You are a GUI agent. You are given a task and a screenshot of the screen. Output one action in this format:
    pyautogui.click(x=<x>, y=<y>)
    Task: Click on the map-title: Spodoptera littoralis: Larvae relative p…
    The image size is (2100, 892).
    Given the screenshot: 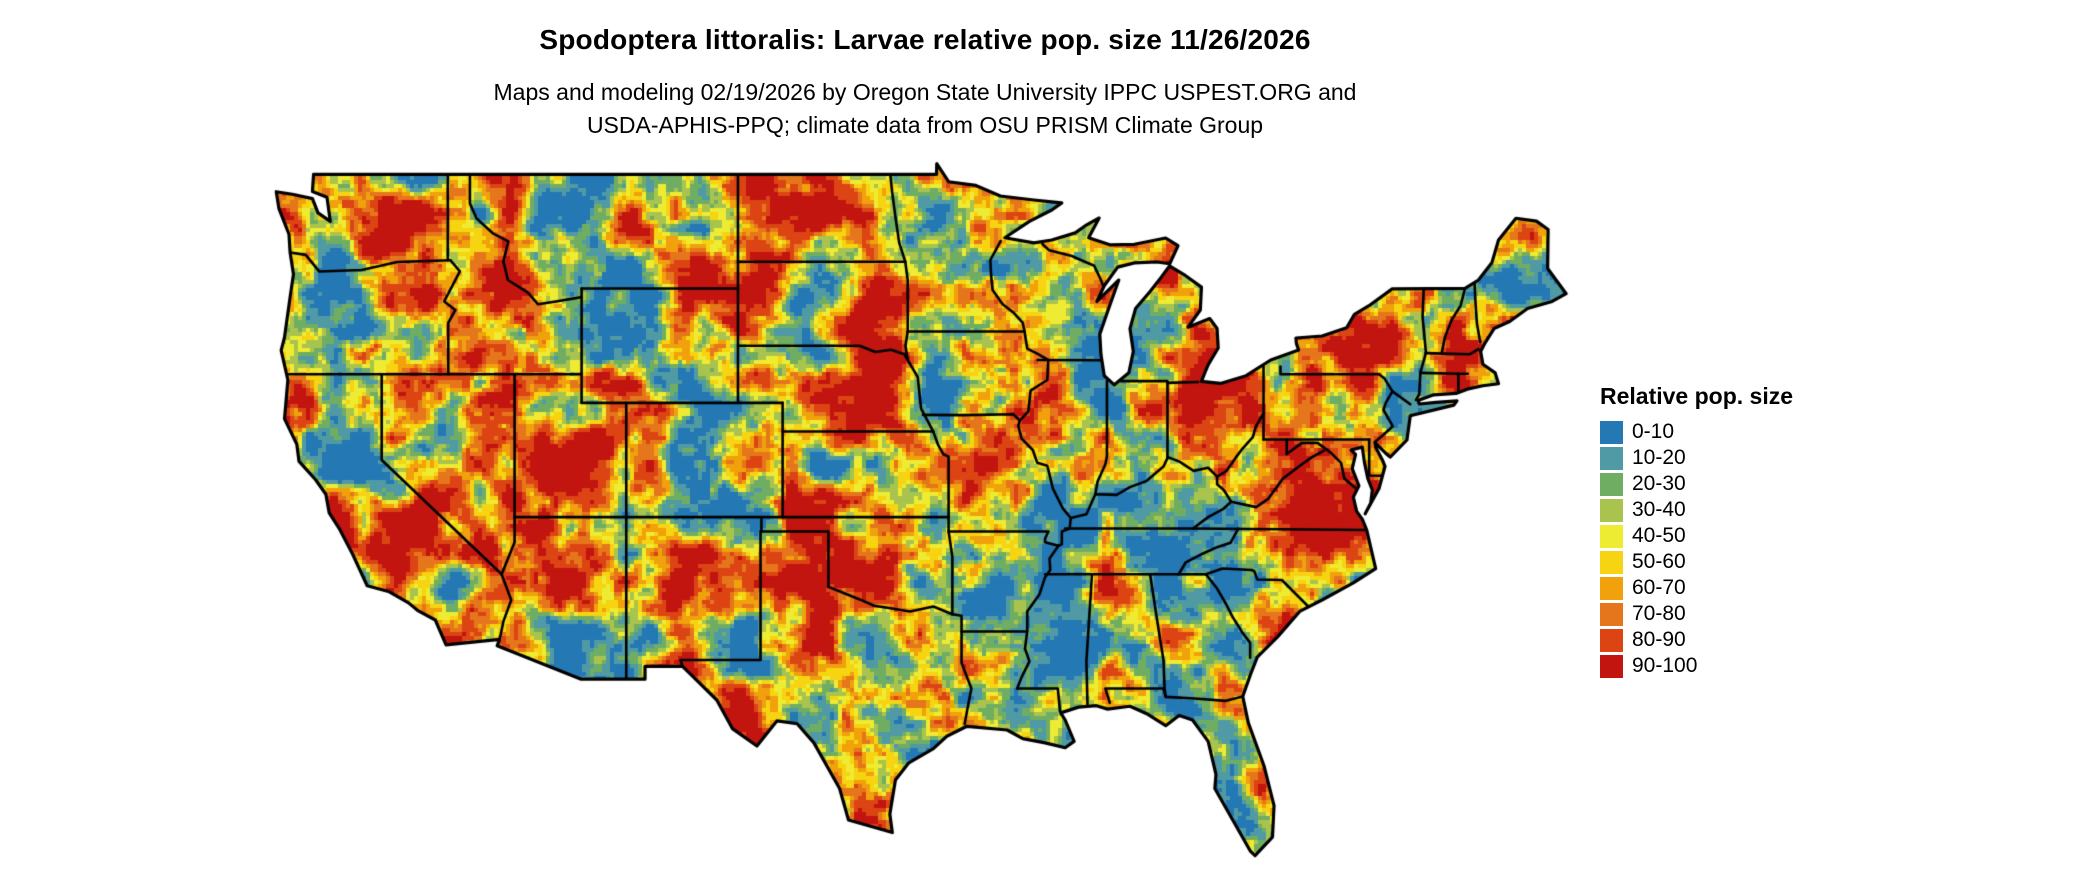 What is the action you would take?
    pyautogui.click(x=925, y=39)
    